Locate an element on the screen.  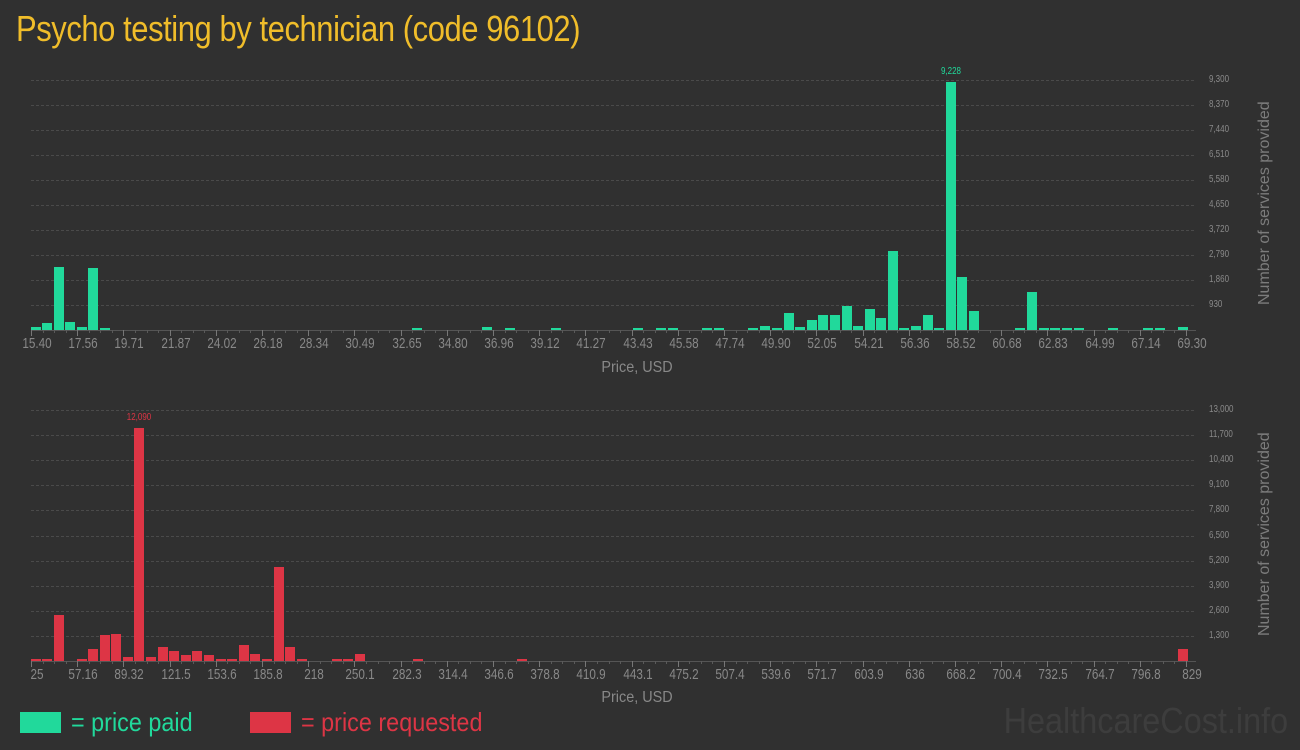
y-tick-label: 8,370 is located at coordinates (1219, 104).